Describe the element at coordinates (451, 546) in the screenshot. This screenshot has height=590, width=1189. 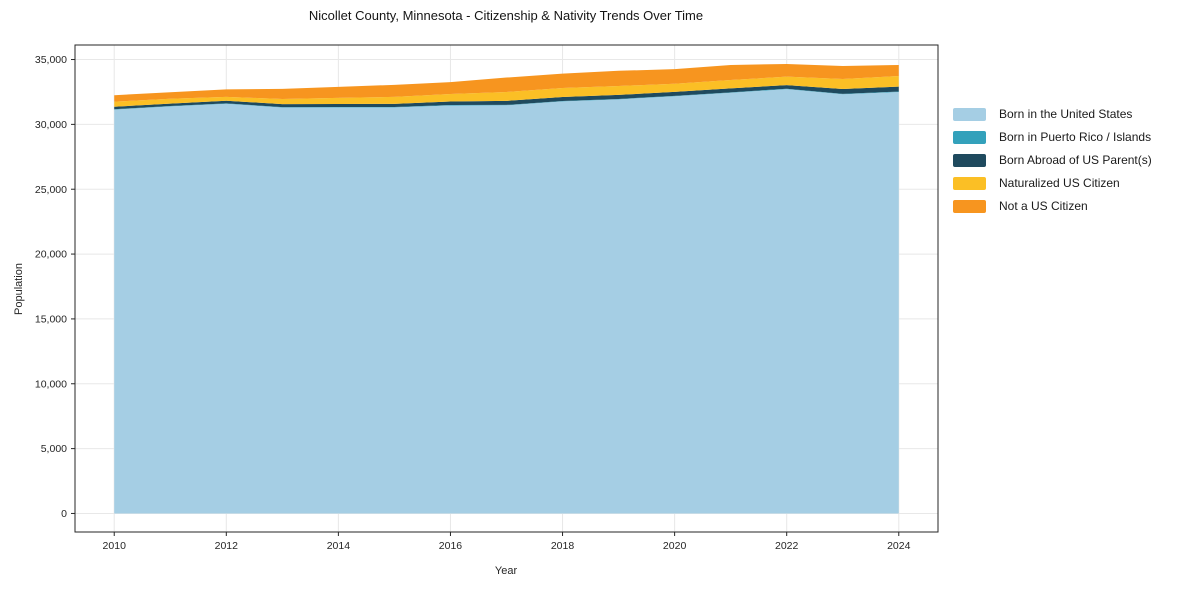
I see `x-tick-label: 2016` at that location.